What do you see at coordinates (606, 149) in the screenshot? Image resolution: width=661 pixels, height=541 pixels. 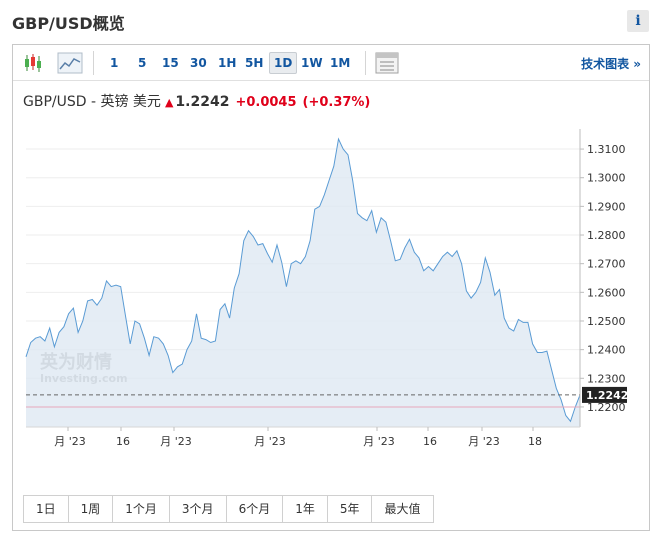 I see `y-tick-label: 1.3100` at bounding box center [606, 149].